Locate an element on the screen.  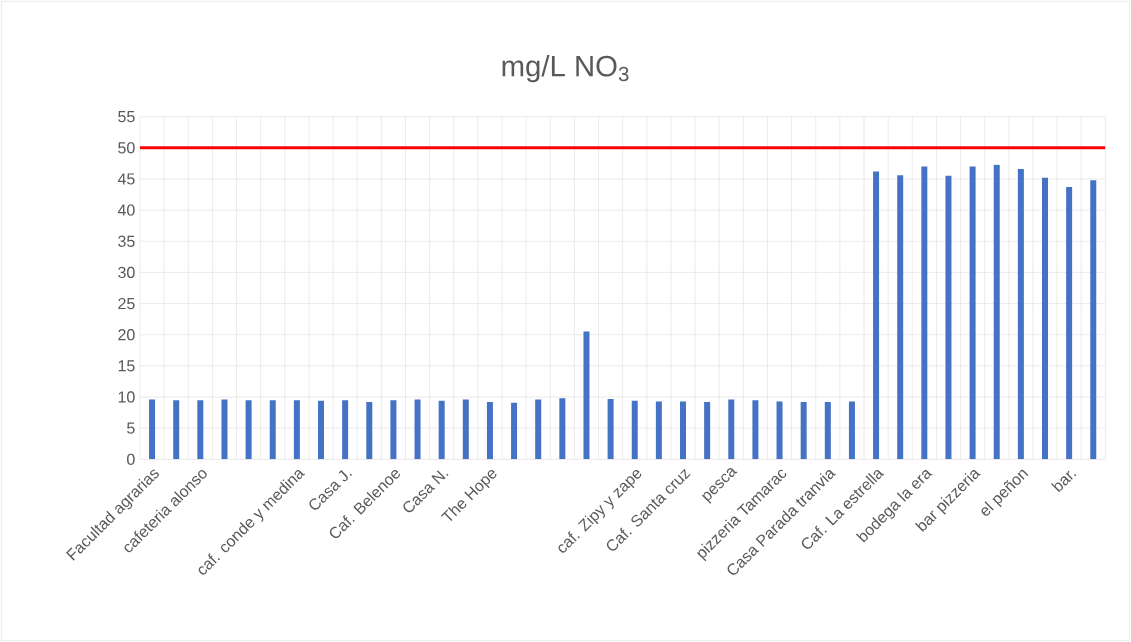
y-tick-label: 40 is located at coordinates (126, 210).